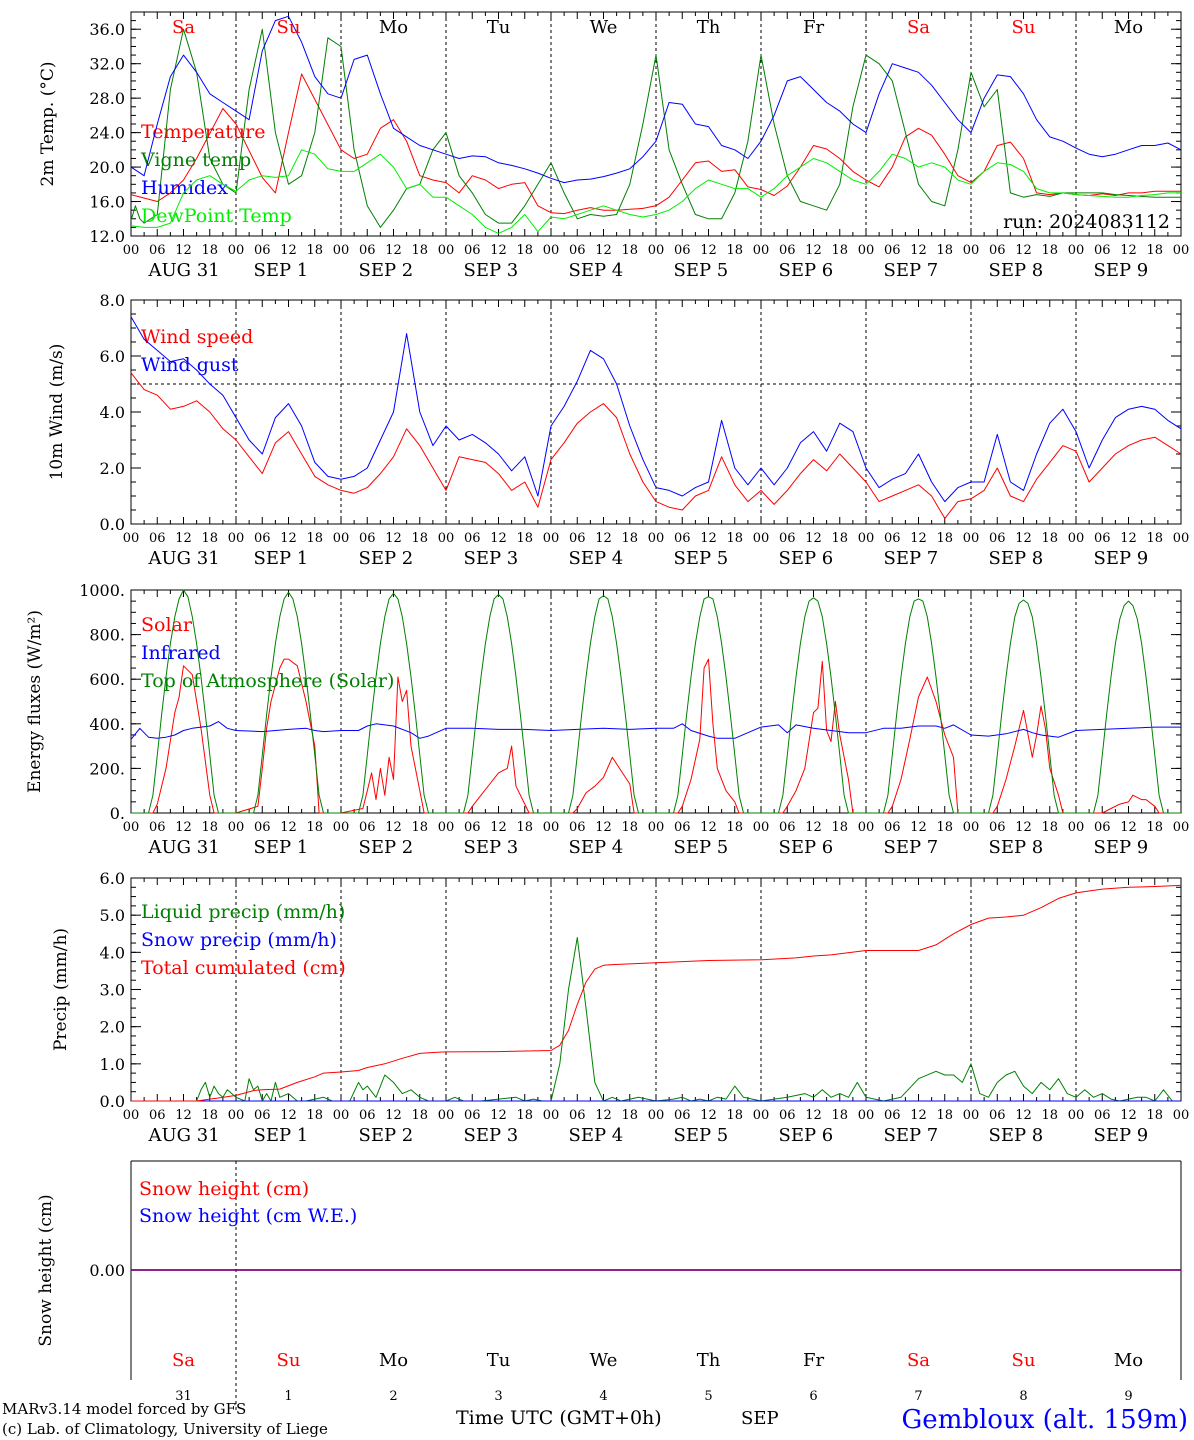 The image size is (1194, 1440). Describe the element at coordinates (655, 191) in the screenshot. I see `series-line-dewpoint-temp` at that location.